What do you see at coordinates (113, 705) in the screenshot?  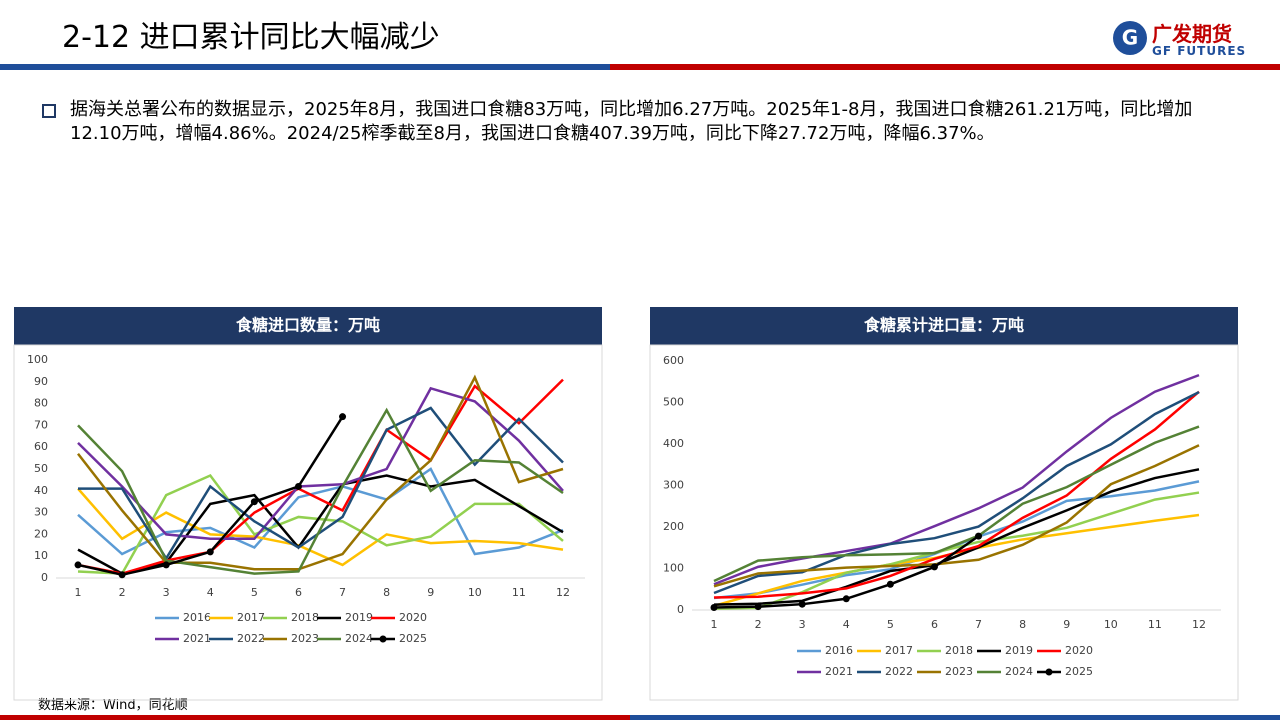 I see `source-note: 数据来源：Wind，同花顺` at bounding box center [113, 705].